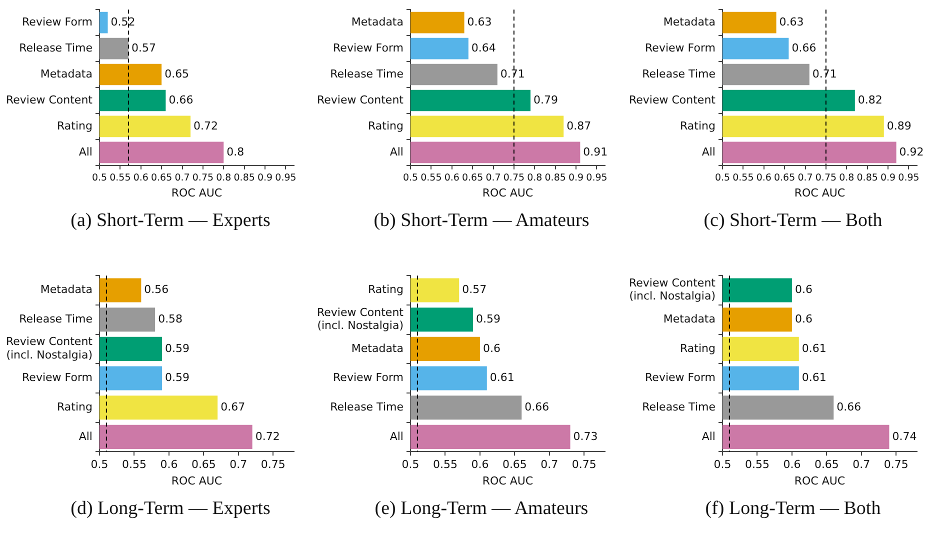 The image size is (934, 540). I want to click on data-label: 0.52, so click(123, 21).